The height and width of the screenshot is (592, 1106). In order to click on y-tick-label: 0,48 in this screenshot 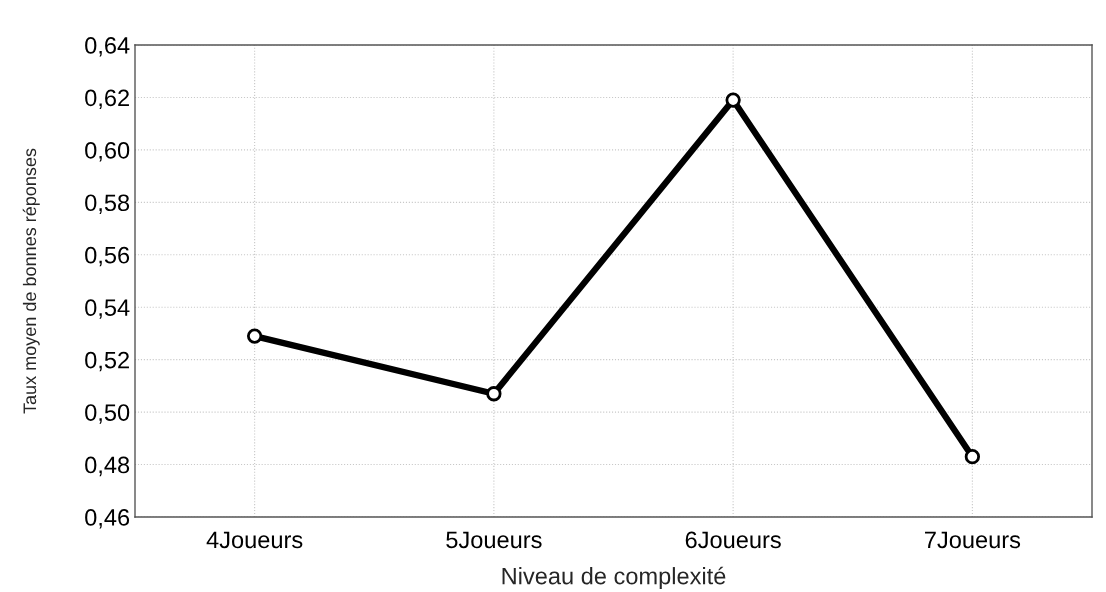, I will do `click(107, 466)`.